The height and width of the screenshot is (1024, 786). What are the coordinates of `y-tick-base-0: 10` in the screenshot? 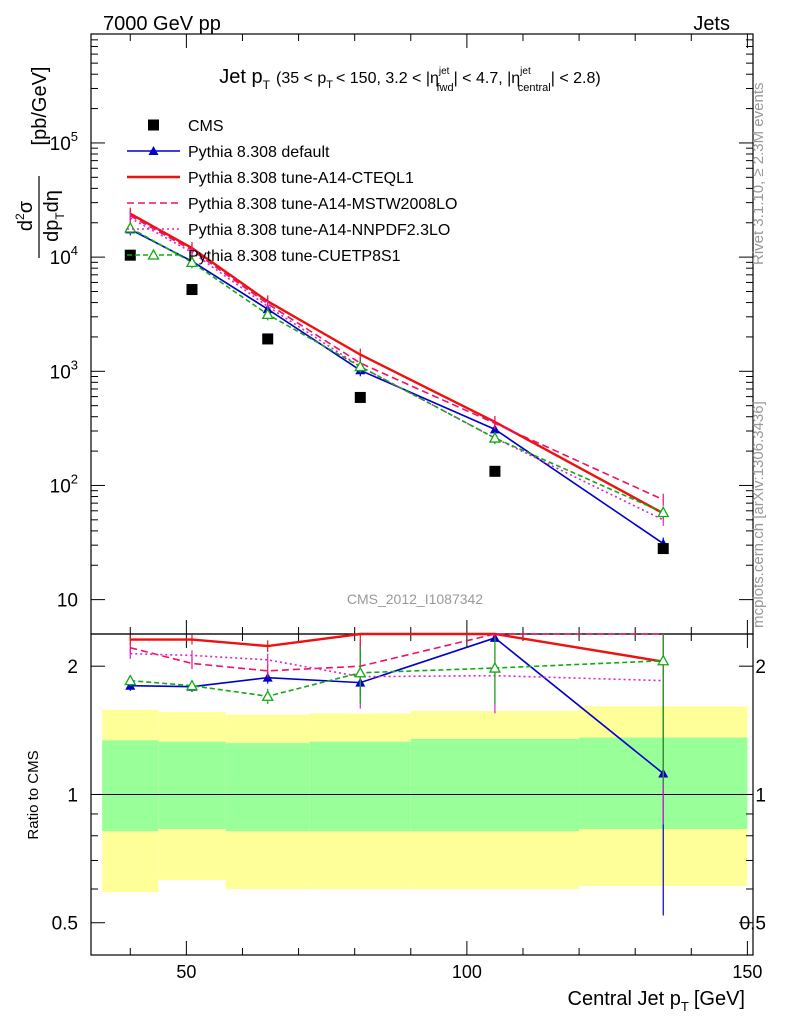 It's located at (67, 601).